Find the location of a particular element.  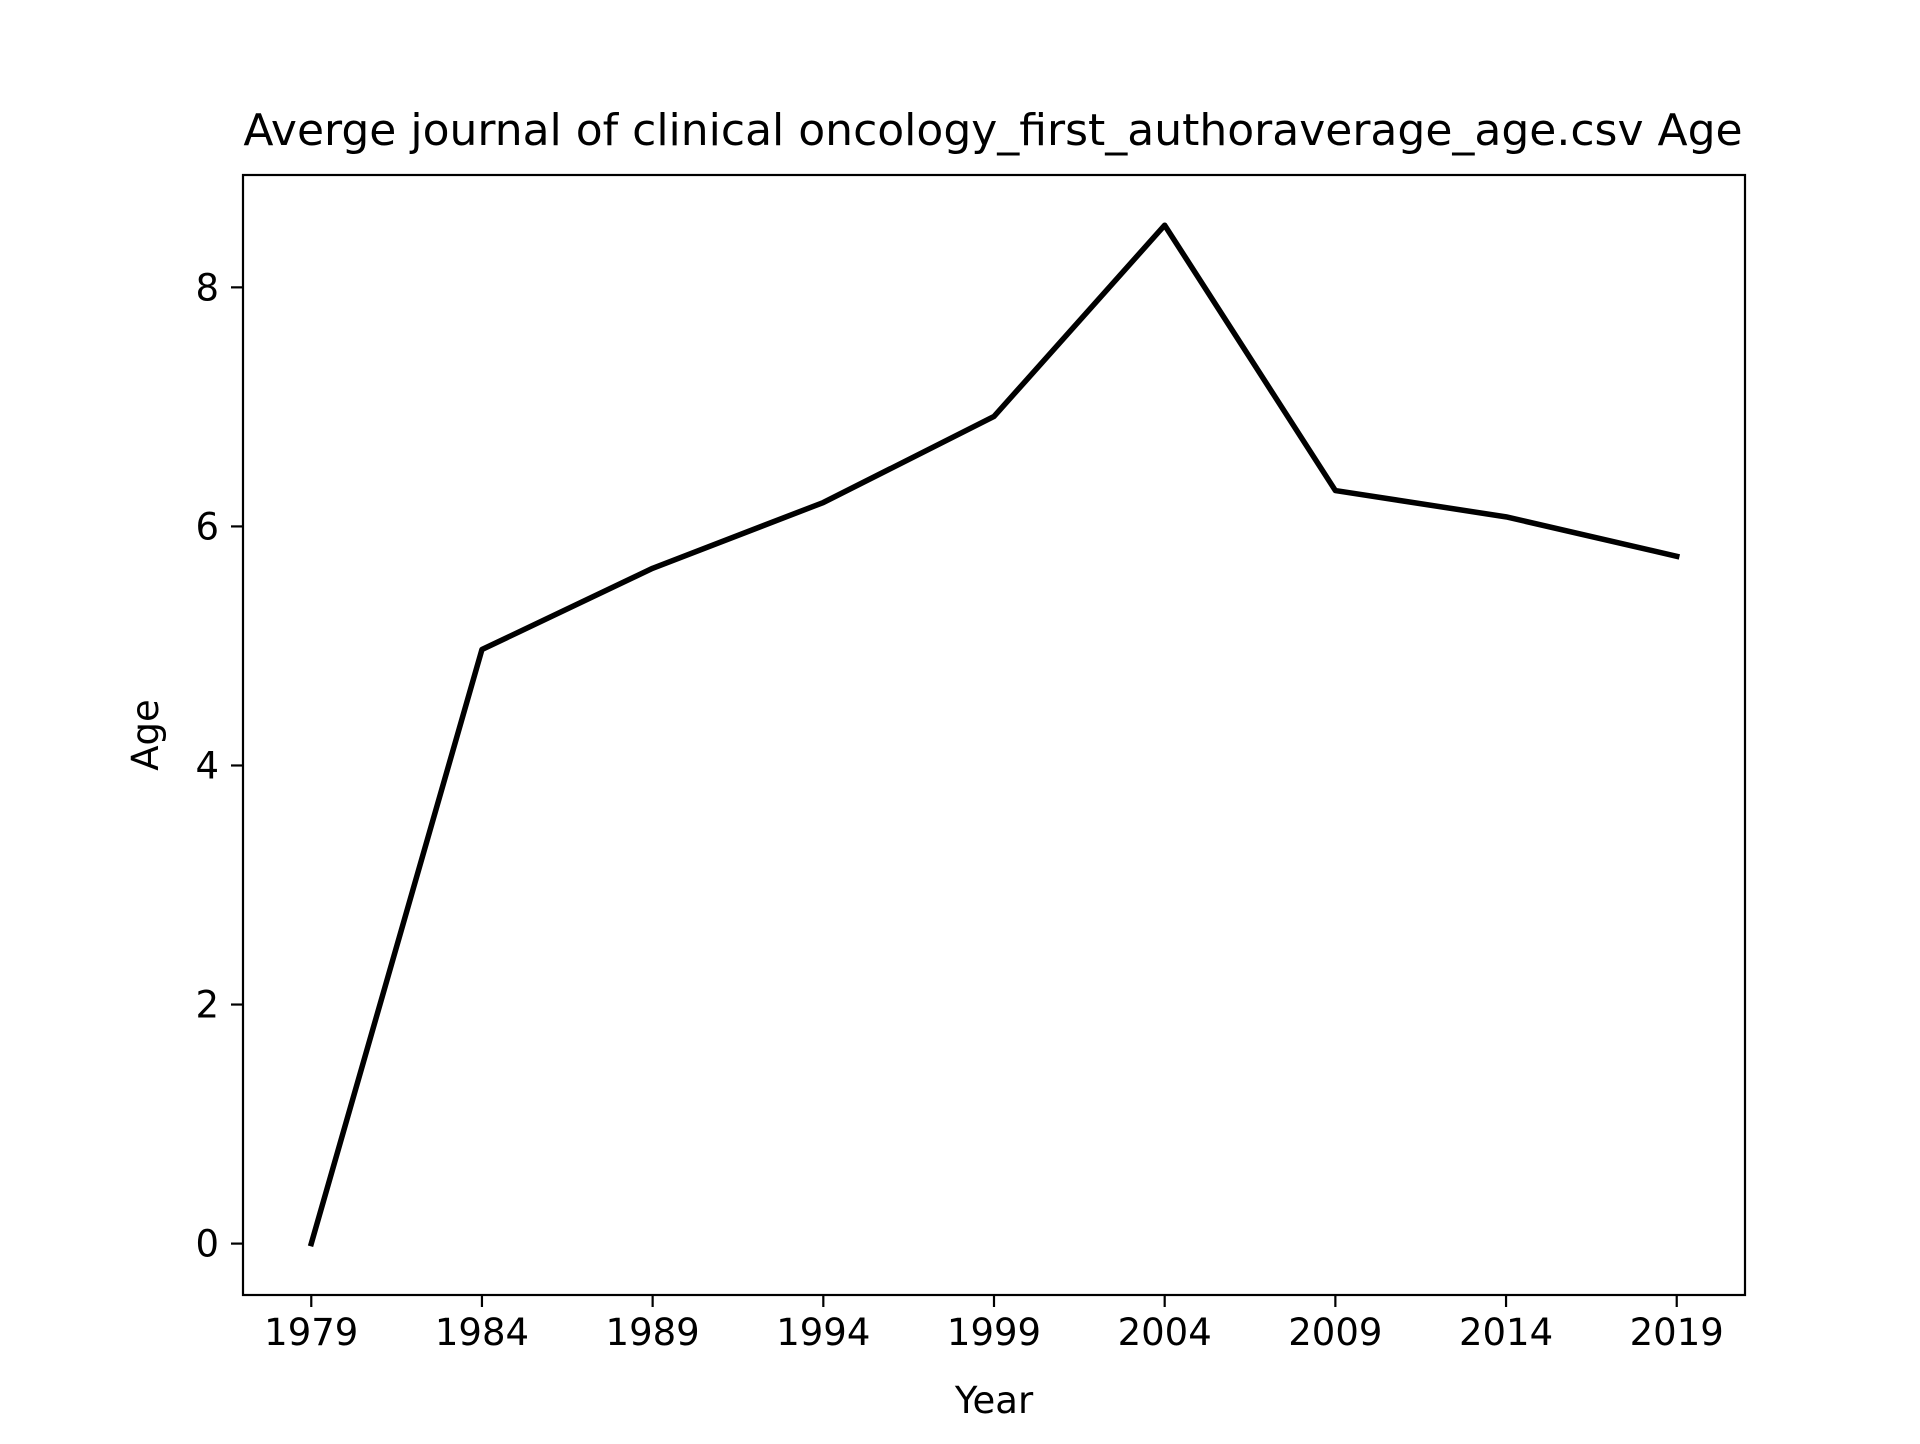

y-tick-label: 8 is located at coordinates (207, 287).